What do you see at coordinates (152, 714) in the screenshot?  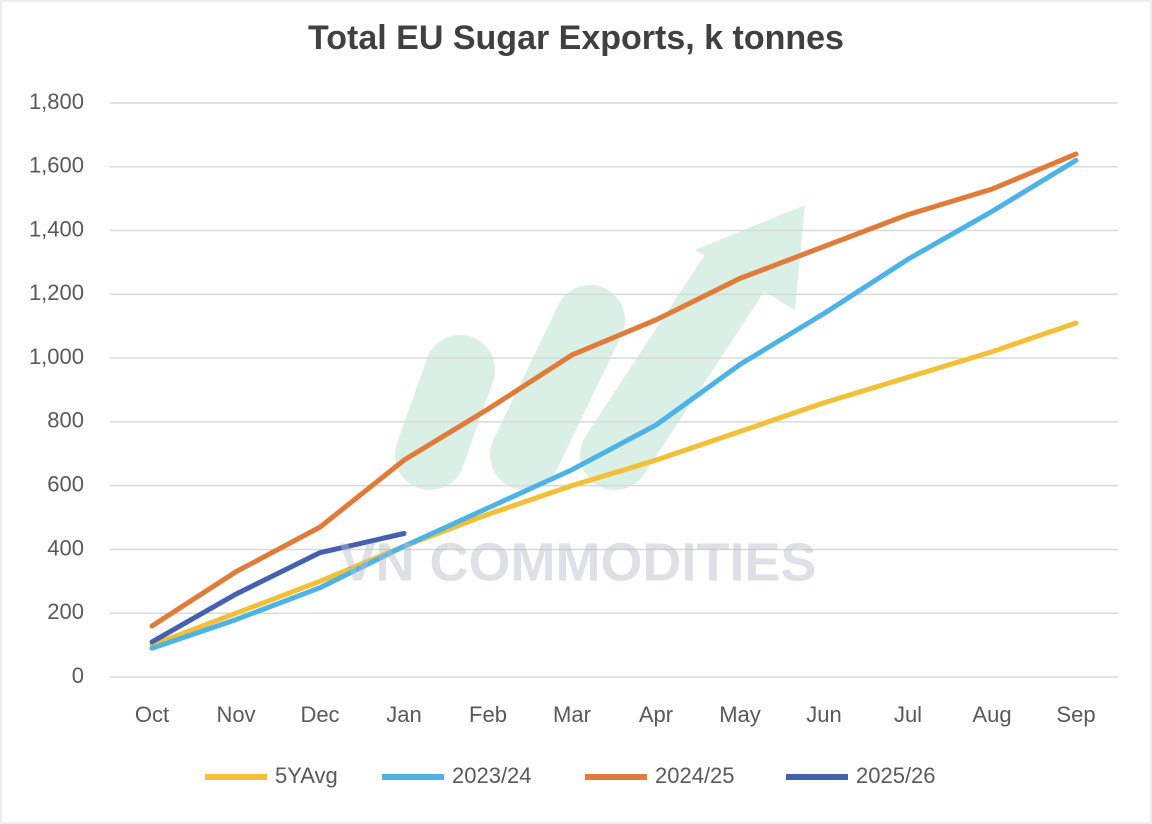 I see `x-tick-label: Oct` at bounding box center [152, 714].